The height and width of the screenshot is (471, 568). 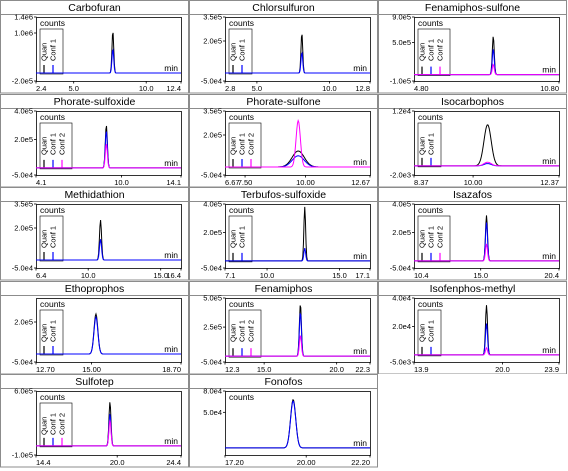 I want to click on chart-title: Carbofuran, so click(x=94, y=8).